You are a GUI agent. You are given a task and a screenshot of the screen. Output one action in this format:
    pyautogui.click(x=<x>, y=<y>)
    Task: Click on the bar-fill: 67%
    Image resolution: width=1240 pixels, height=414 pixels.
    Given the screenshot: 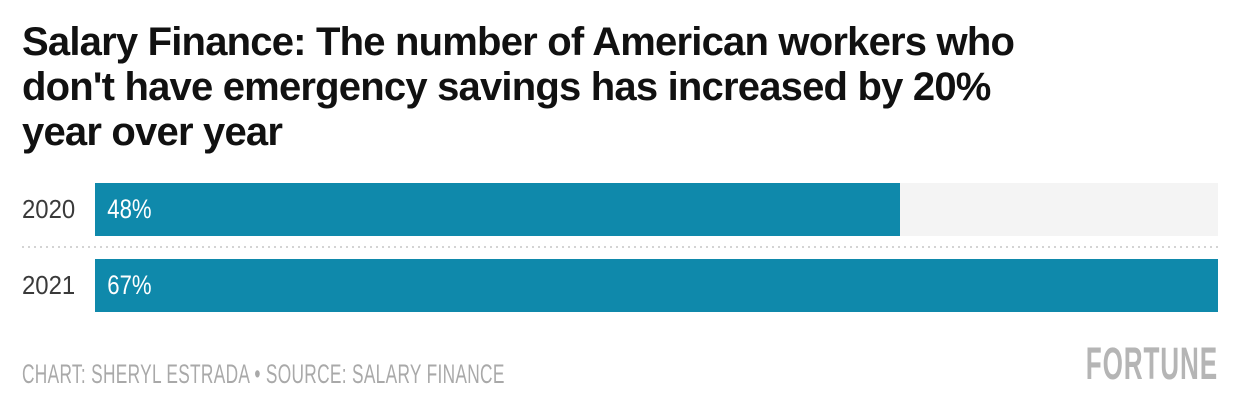 What is the action you would take?
    pyautogui.click(x=656, y=285)
    